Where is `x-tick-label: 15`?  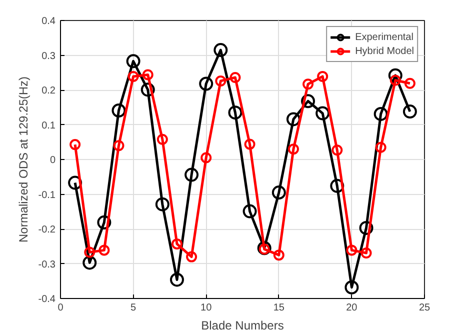
x-tick-label: 15 is located at coordinates (279, 308).